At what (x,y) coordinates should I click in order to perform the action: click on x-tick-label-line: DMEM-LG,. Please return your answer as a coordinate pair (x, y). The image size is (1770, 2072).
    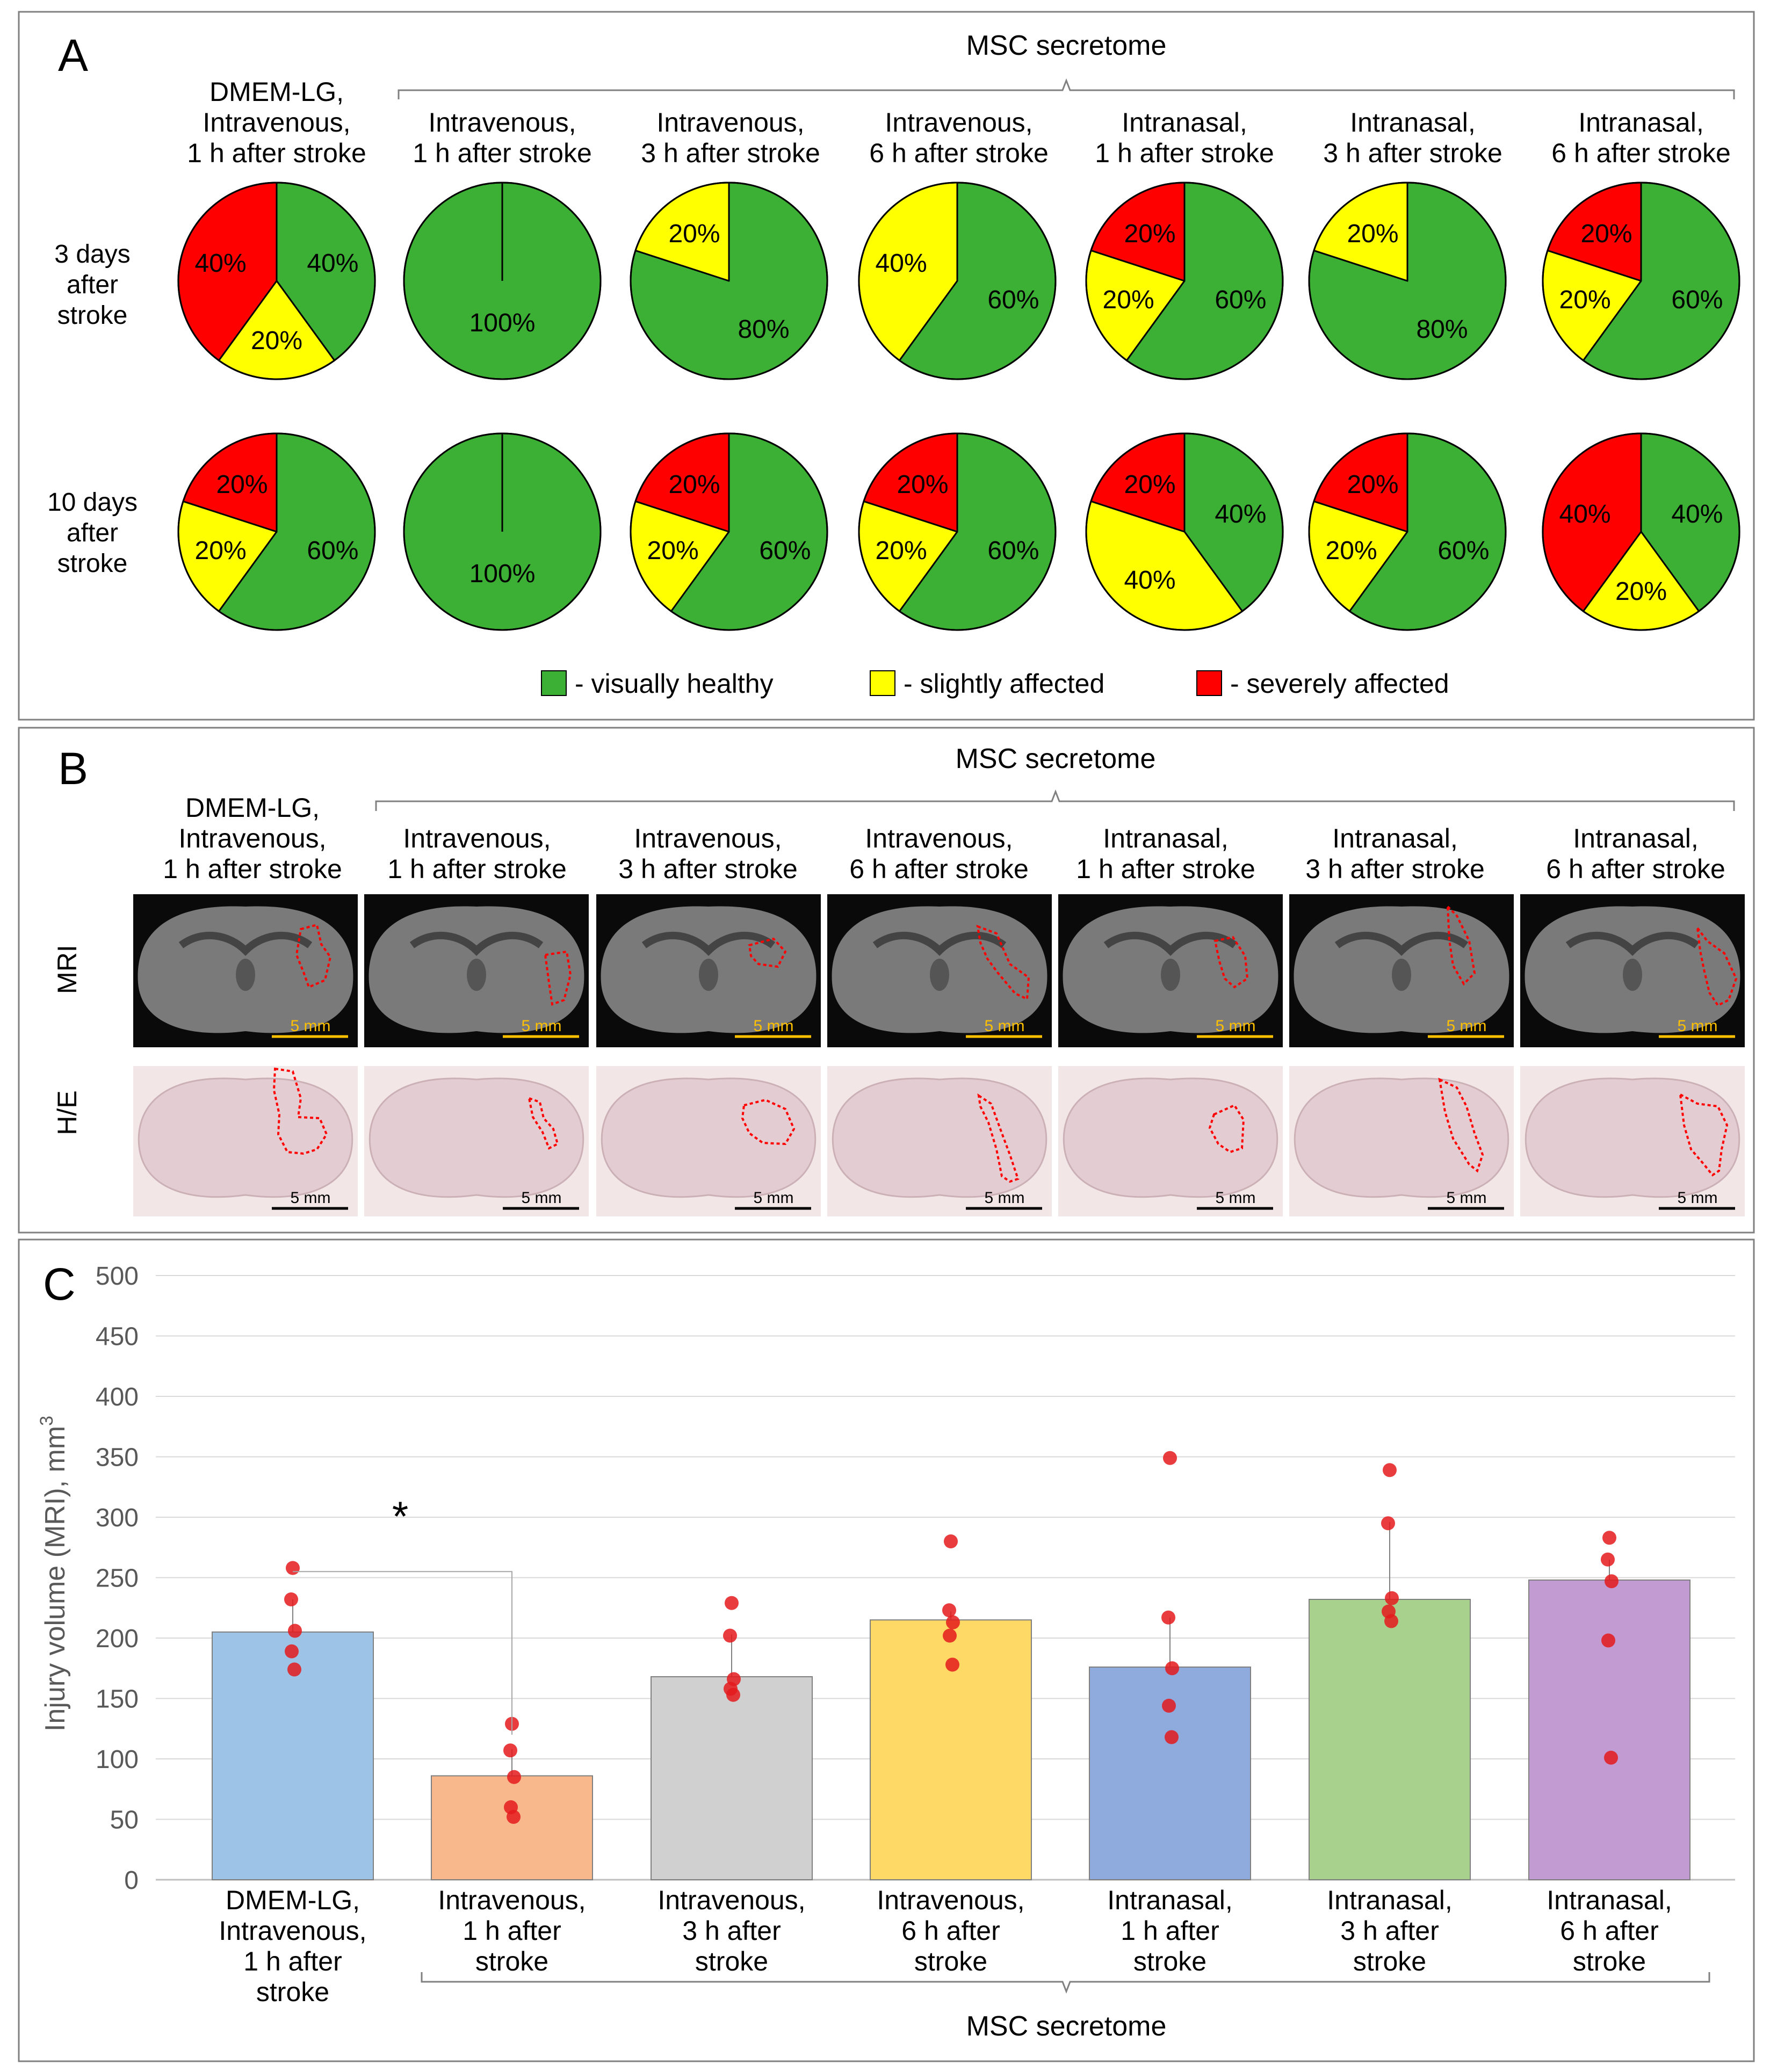
    Looking at the image, I should click on (293, 1900).